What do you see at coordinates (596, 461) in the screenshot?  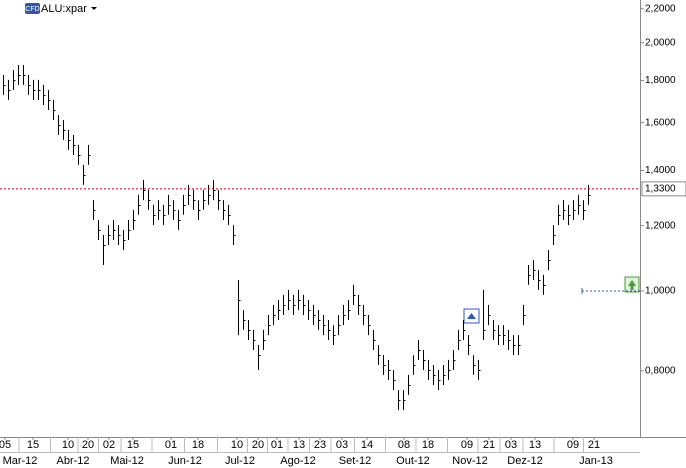 I see `month-label: Jan-13` at bounding box center [596, 461].